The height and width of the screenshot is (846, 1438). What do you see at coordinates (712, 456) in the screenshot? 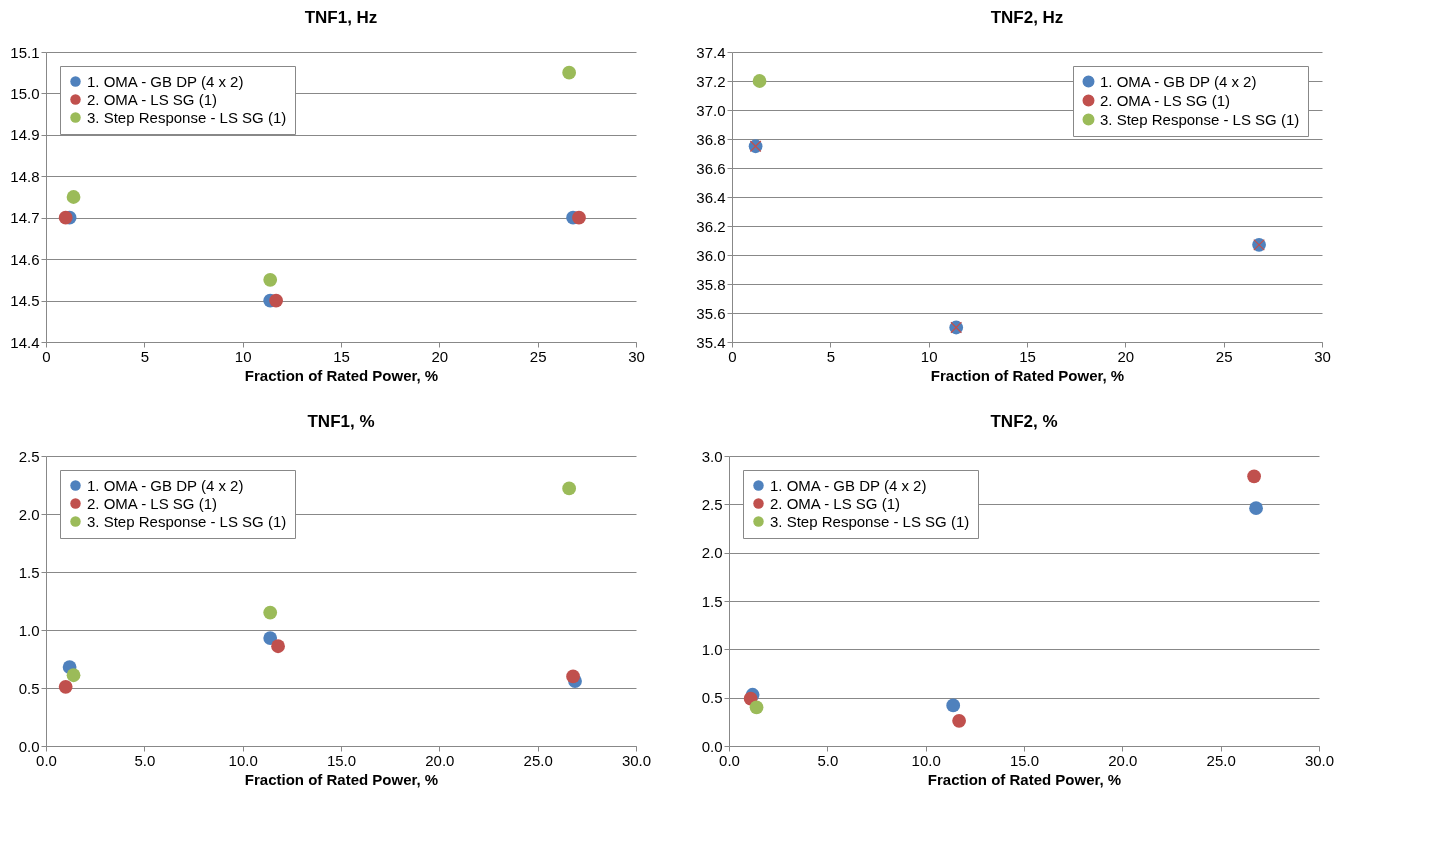
I see `y-tick-label: 3.0` at bounding box center [712, 456].